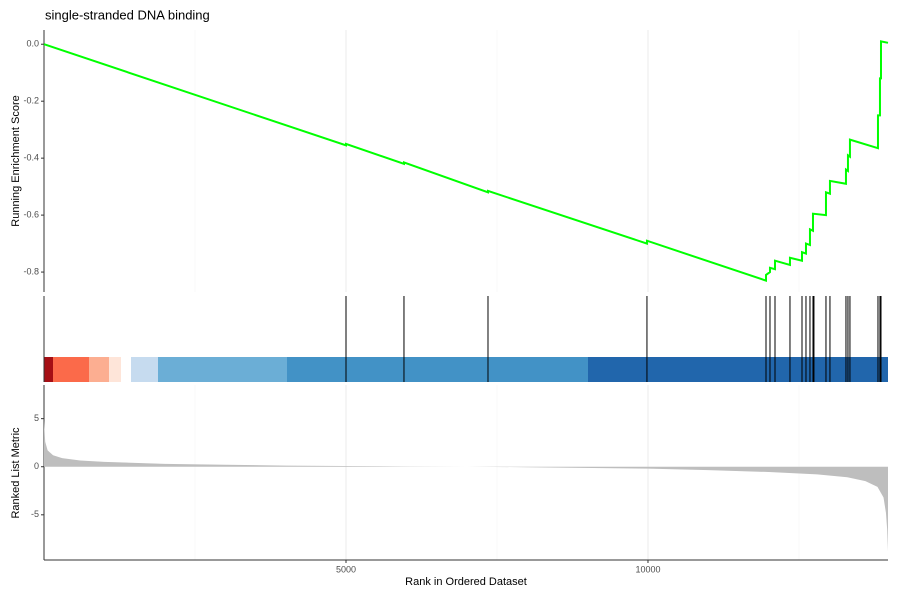 This screenshot has width=900, height=600. What do you see at coordinates (31, 101) in the screenshot?
I see `y-tick-label: -0.2` at bounding box center [31, 101].